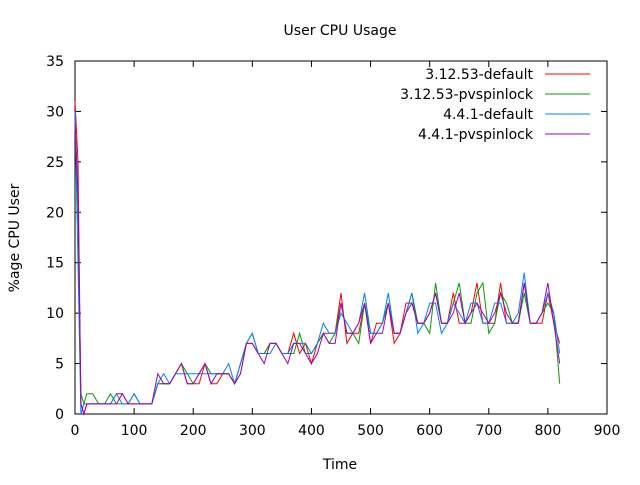  Describe the element at coordinates (340, 31) in the screenshot. I see `chart-title: User CPU Usage` at that location.